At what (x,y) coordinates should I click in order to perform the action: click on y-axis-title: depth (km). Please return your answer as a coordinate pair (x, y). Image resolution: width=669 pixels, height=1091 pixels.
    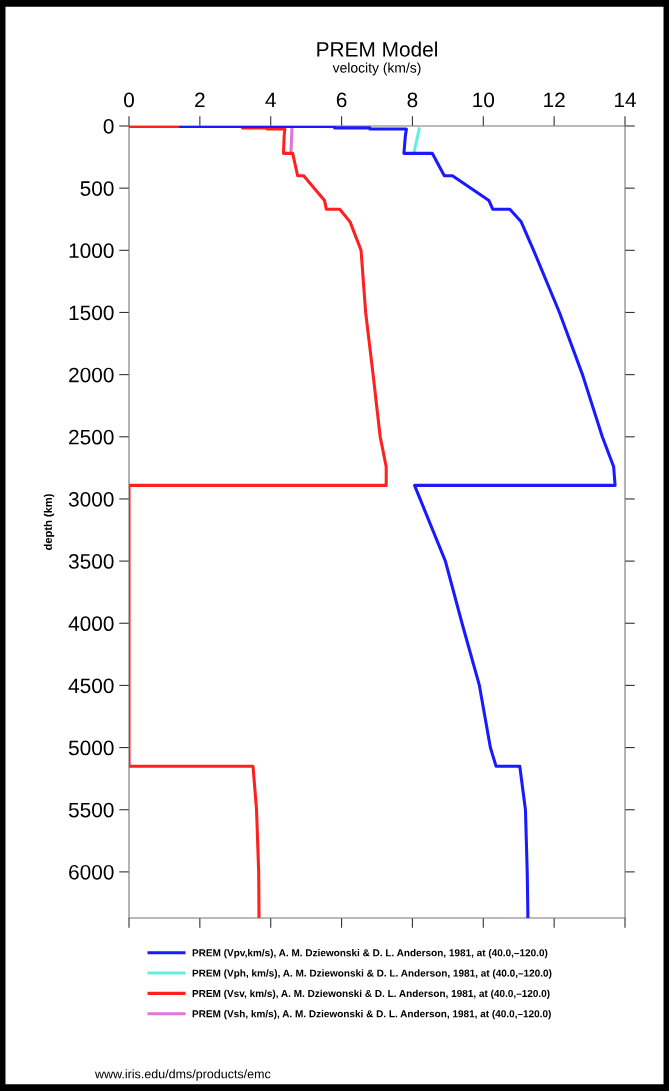
    Looking at the image, I should click on (49, 522).